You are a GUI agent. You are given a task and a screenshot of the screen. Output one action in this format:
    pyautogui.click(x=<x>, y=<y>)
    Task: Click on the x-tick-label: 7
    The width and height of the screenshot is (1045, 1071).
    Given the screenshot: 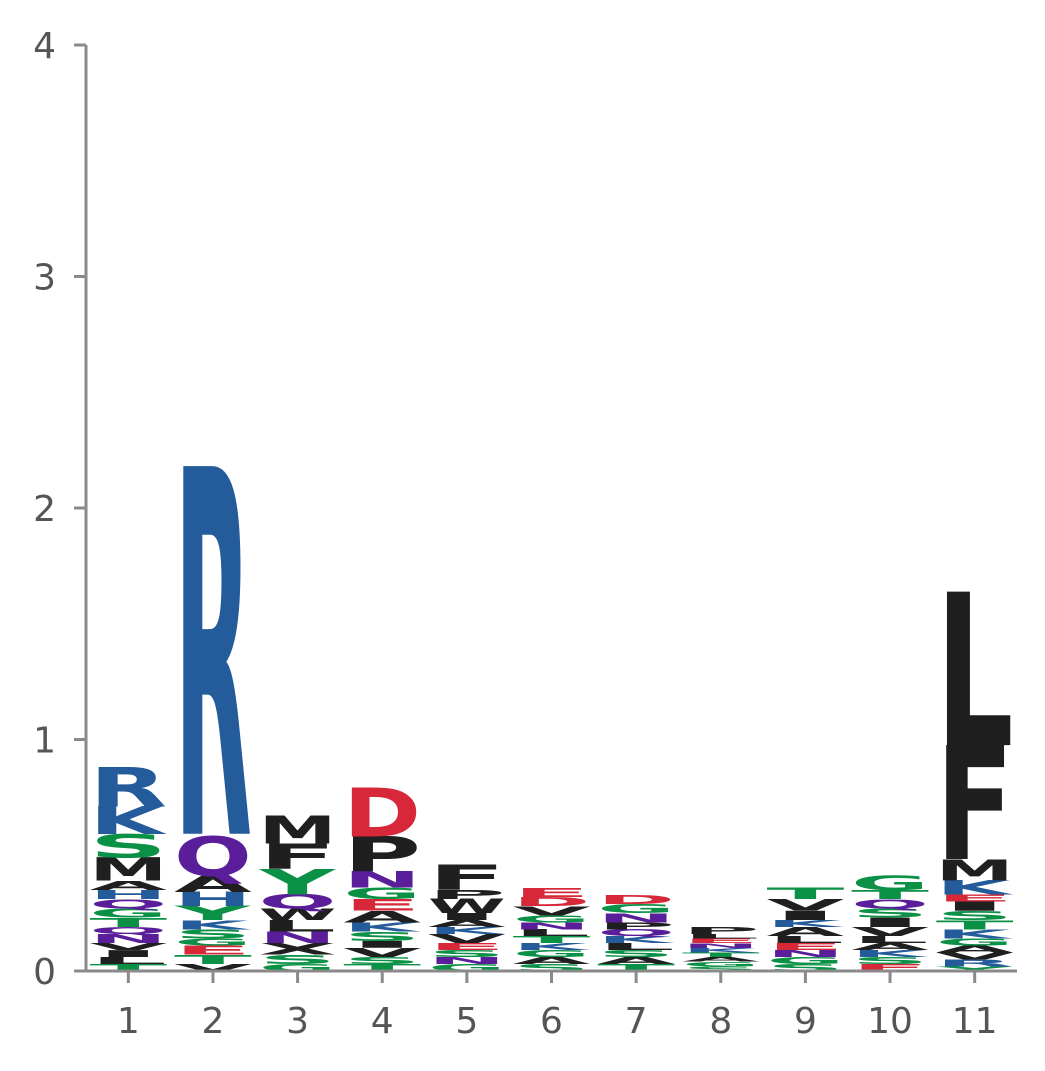 What is the action you would take?
    pyautogui.click(x=636, y=1021)
    